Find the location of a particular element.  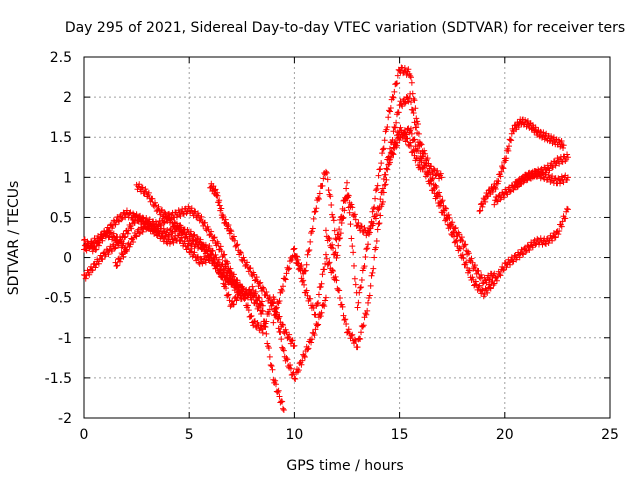

y-tick-label: 0.5 is located at coordinates (61, 218).